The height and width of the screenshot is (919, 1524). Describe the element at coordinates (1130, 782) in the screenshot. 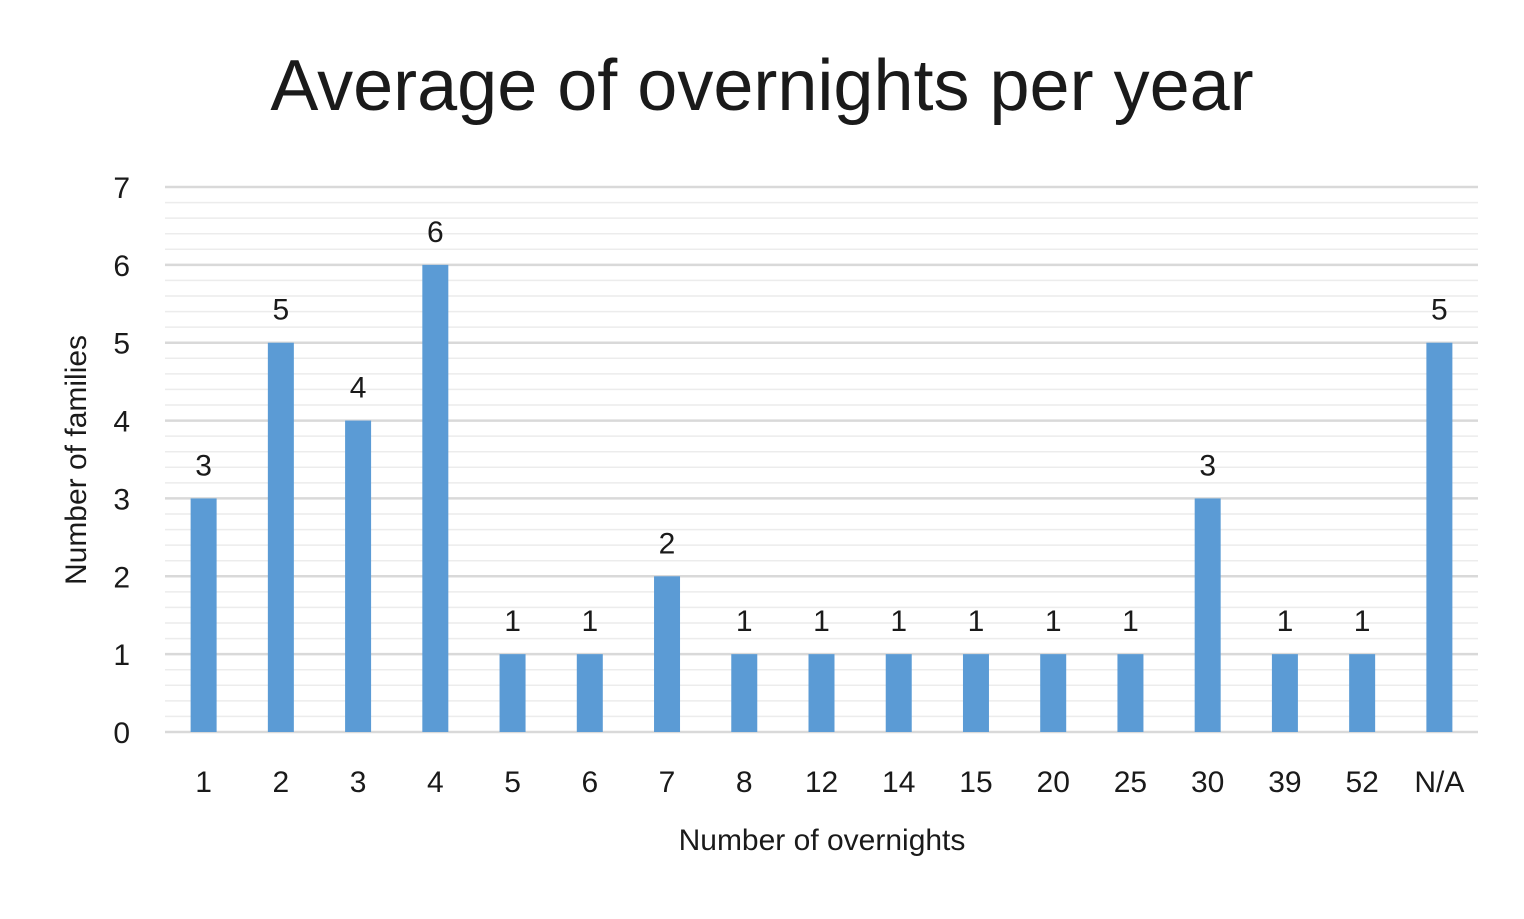

I see `x-tick-label: 25` at that location.